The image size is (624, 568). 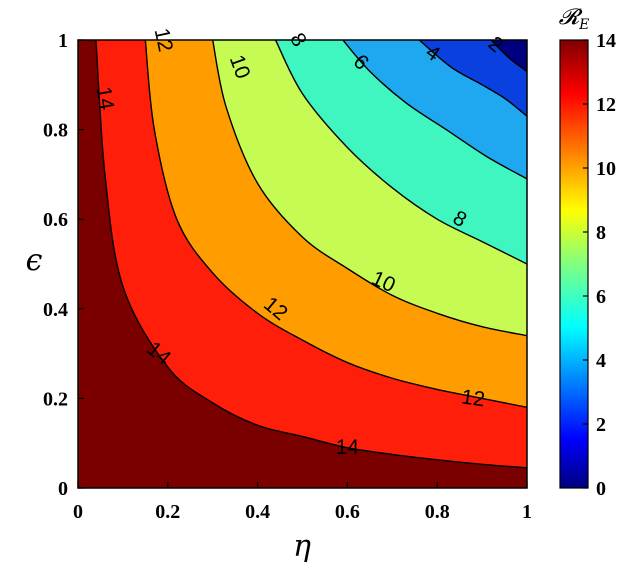 I want to click on colorbar-tick-label: 0, so click(x=601, y=489).